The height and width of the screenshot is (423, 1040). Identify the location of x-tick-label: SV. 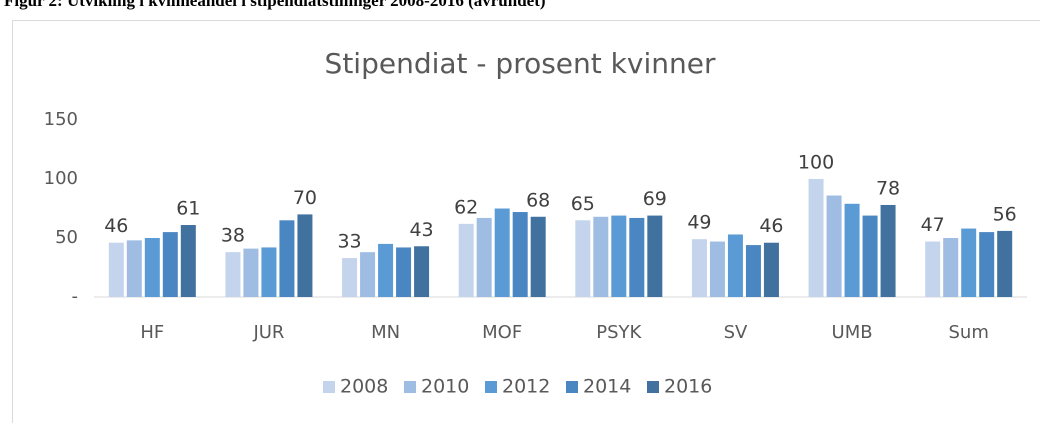
(736, 332).